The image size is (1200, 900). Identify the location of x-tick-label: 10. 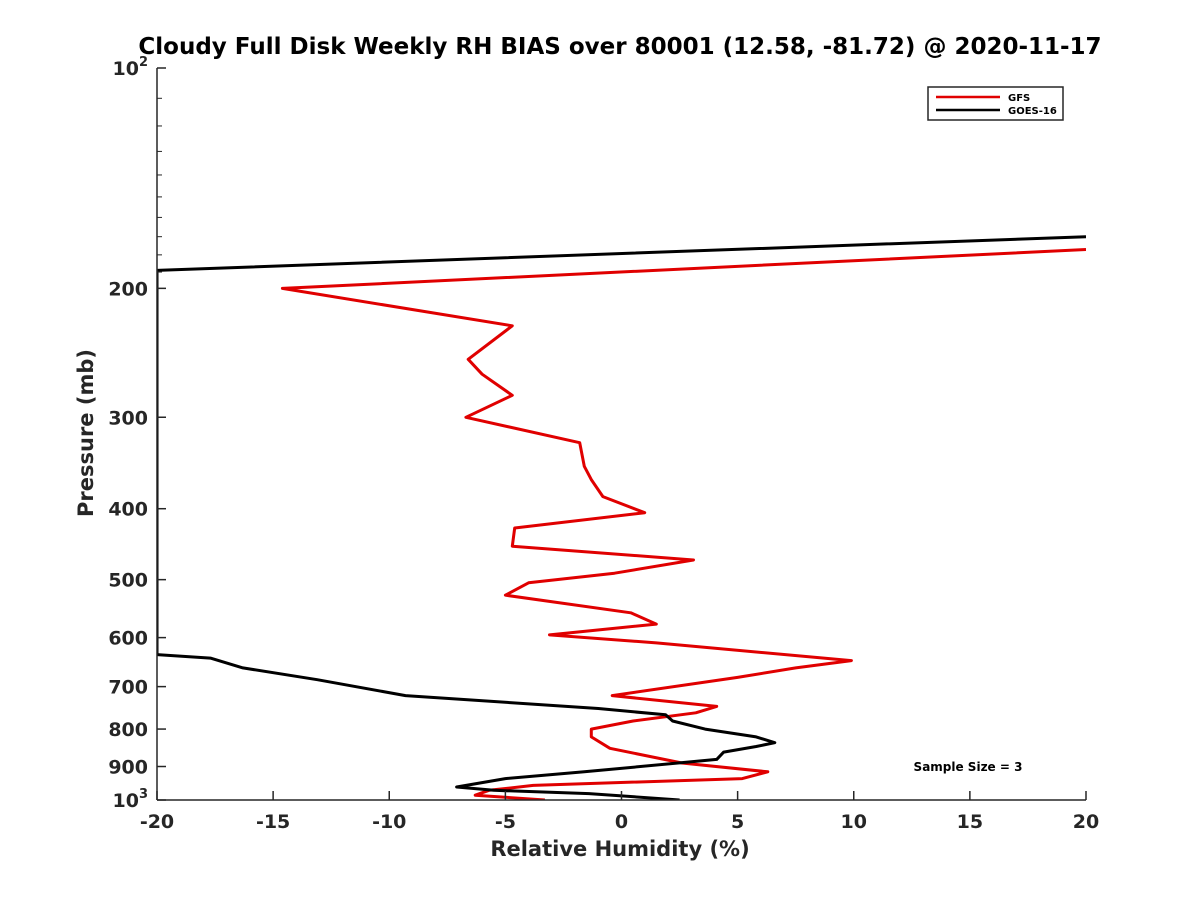
(854, 822).